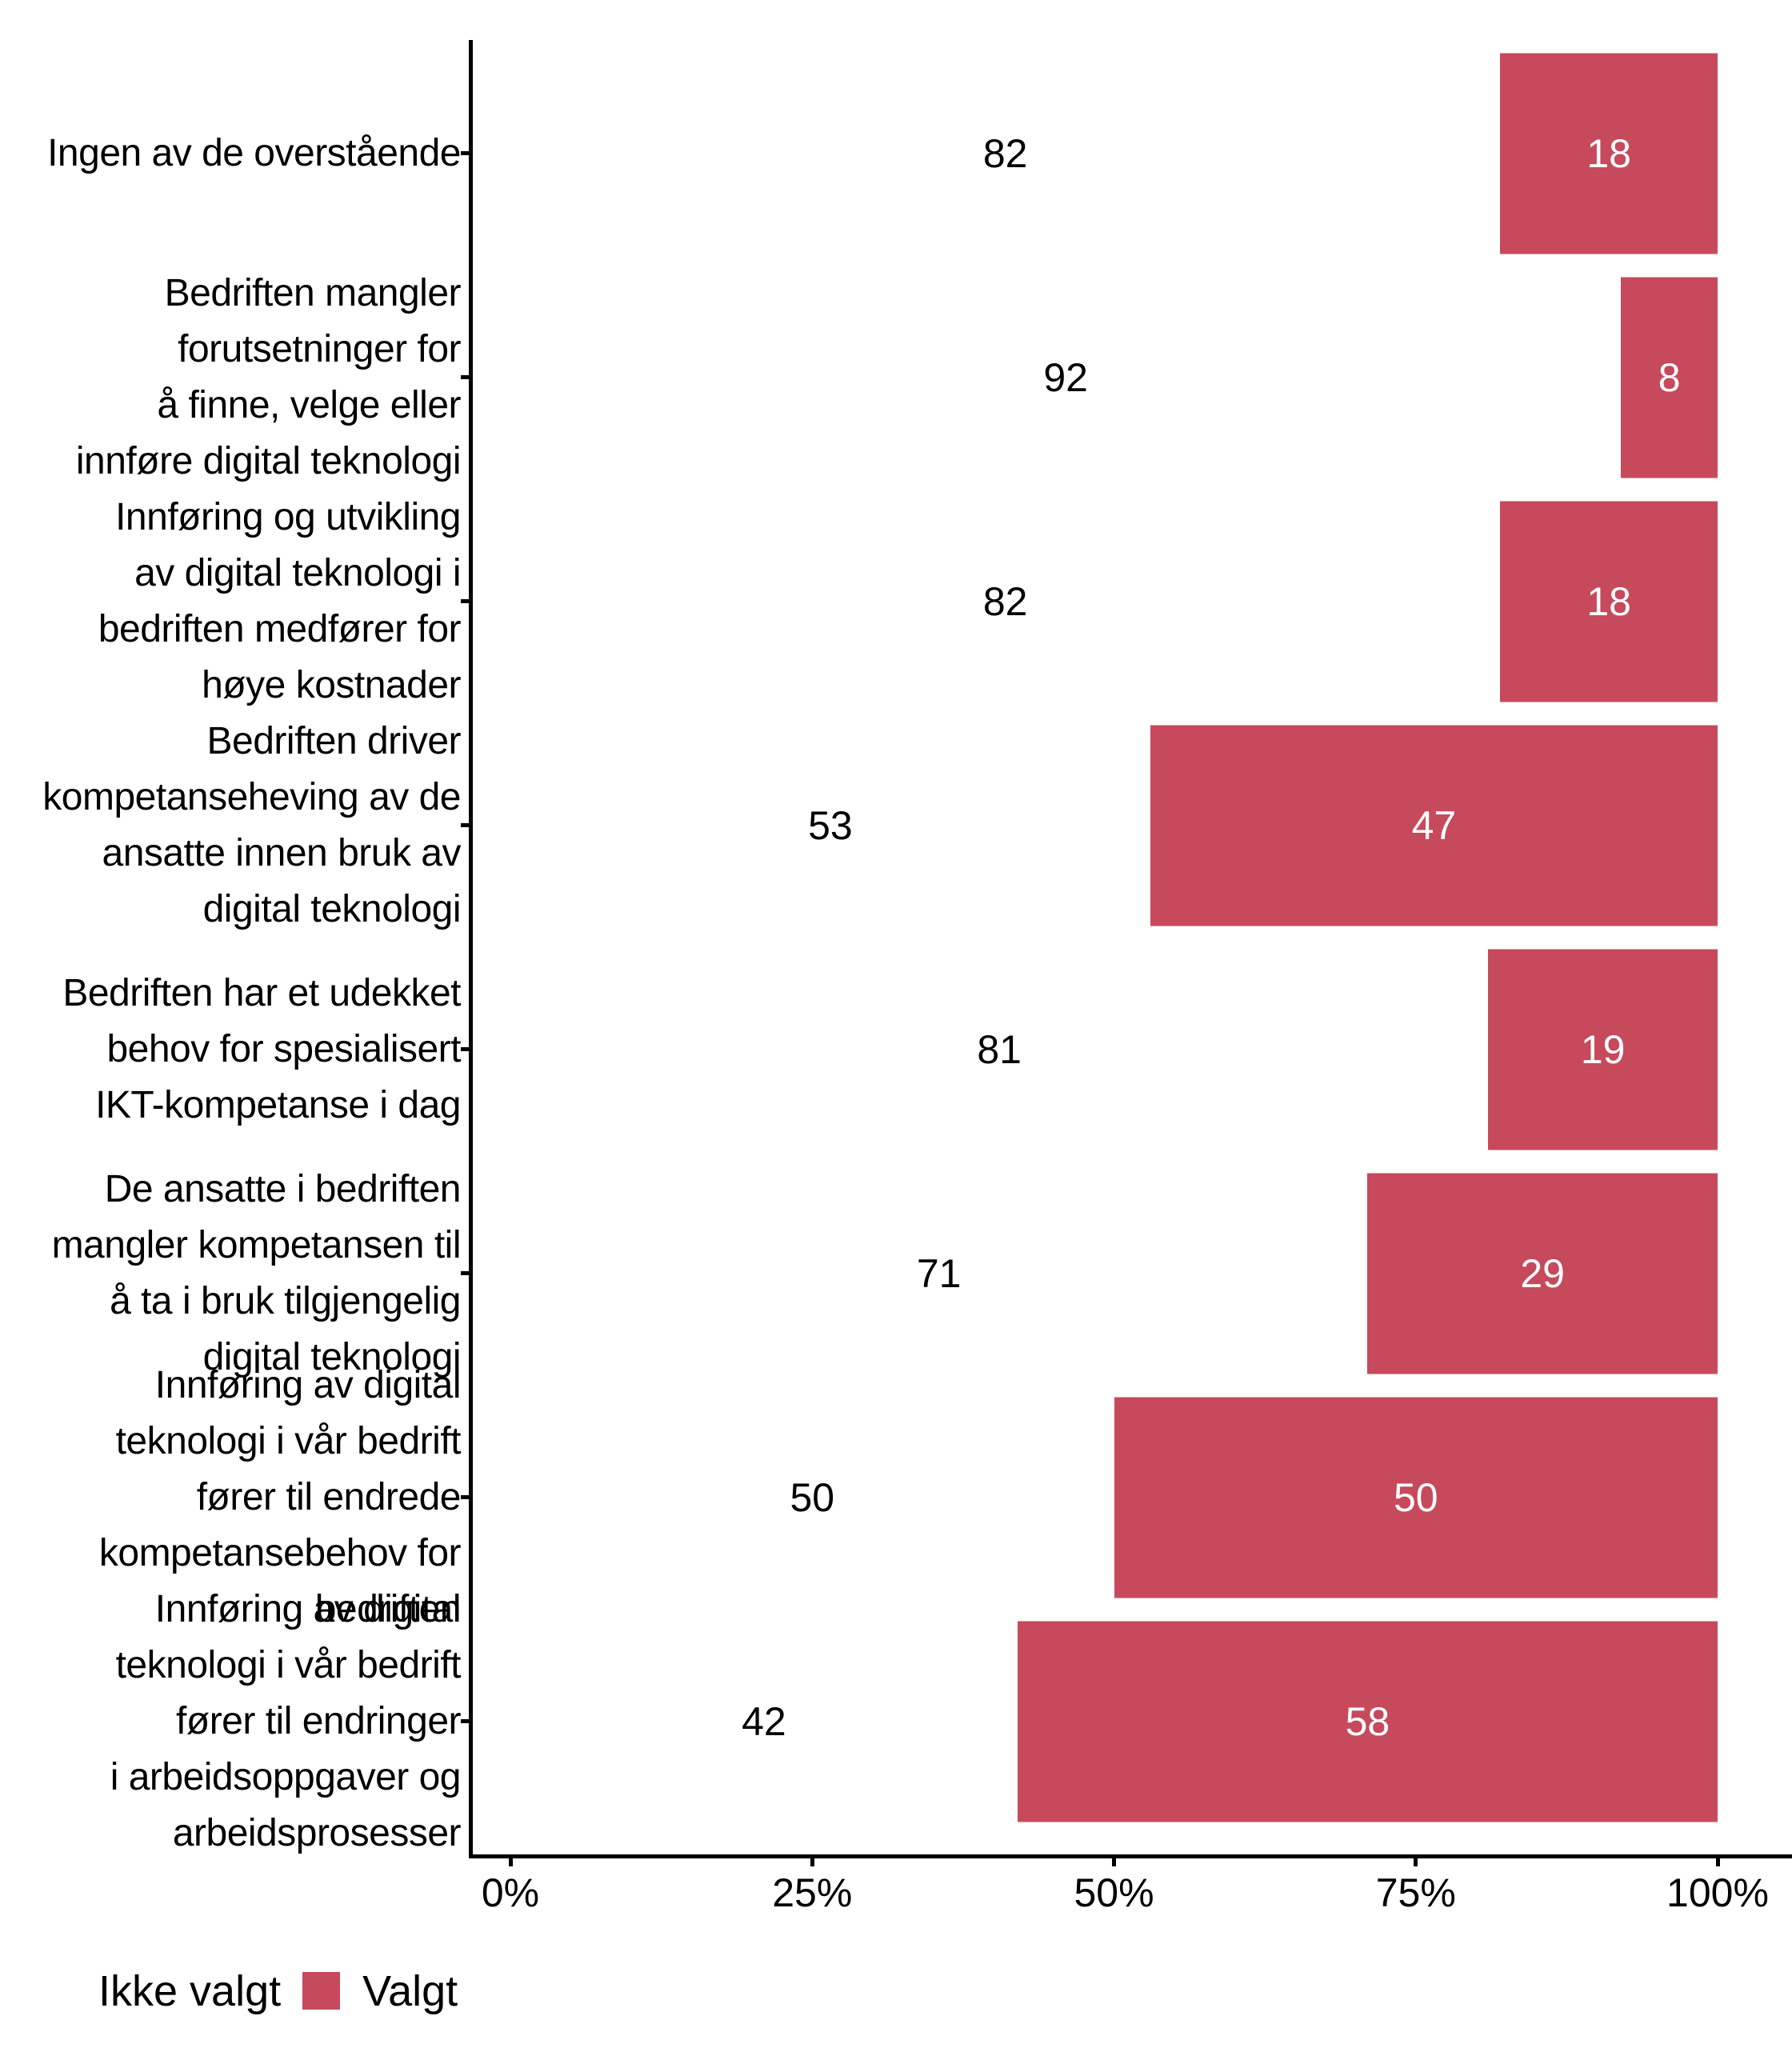  What do you see at coordinates (190, 1990) in the screenshot?
I see `legend-label-ikke-valgt: Ikke valgt` at bounding box center [190, 1990].